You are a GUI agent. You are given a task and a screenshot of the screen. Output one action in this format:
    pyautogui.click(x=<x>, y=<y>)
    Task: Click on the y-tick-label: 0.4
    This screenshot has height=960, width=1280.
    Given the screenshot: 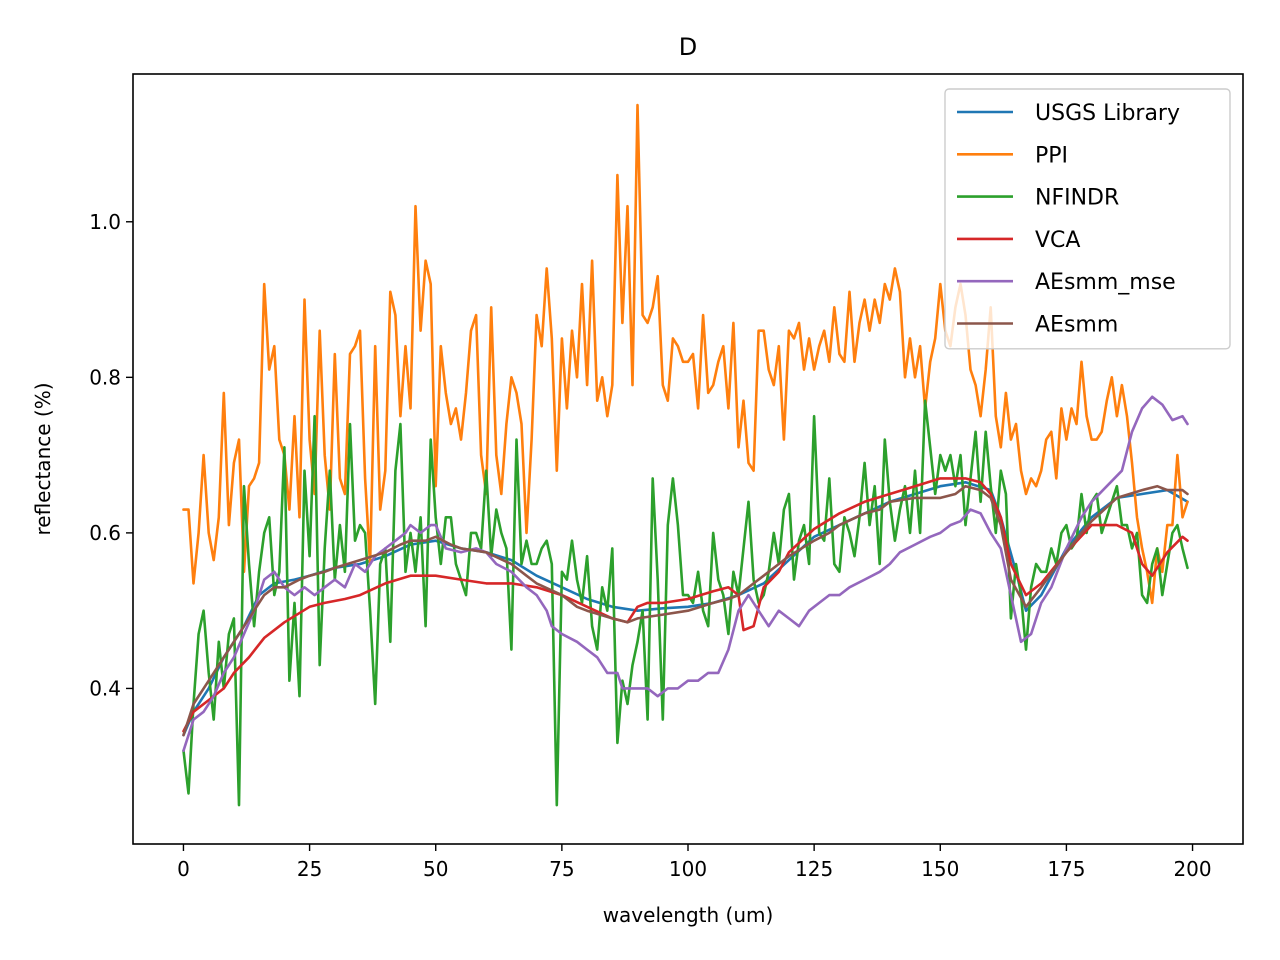 What is the action you would take?
    pyautogui.click(x=105, y=688)
    